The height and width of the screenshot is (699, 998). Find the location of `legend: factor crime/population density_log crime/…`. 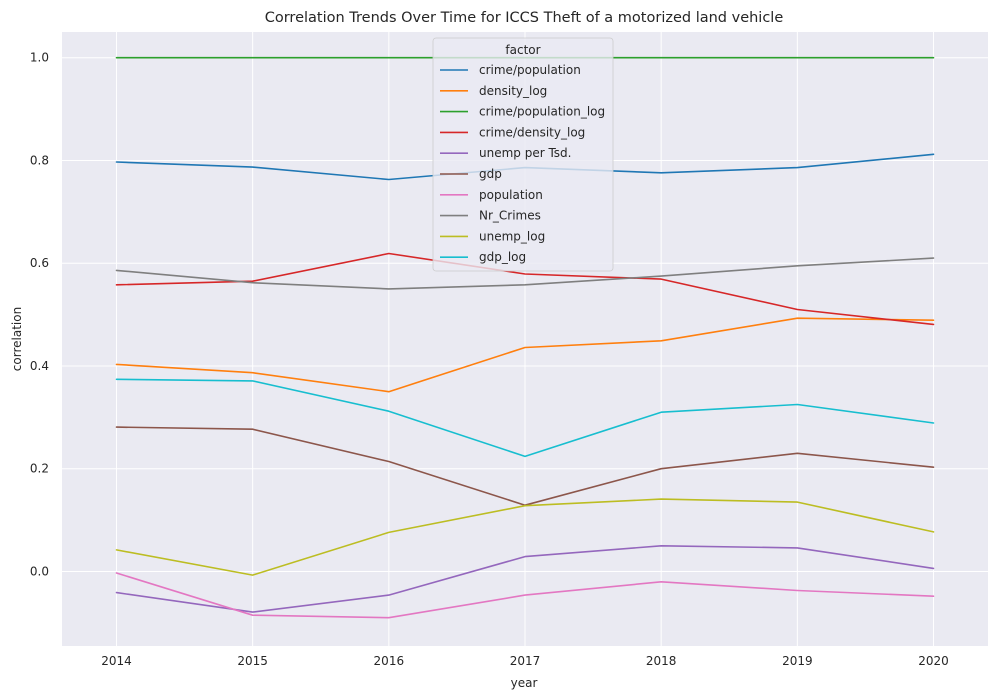

legend: factor crime/population density_log crime/… is located at coordinates (523, 154).